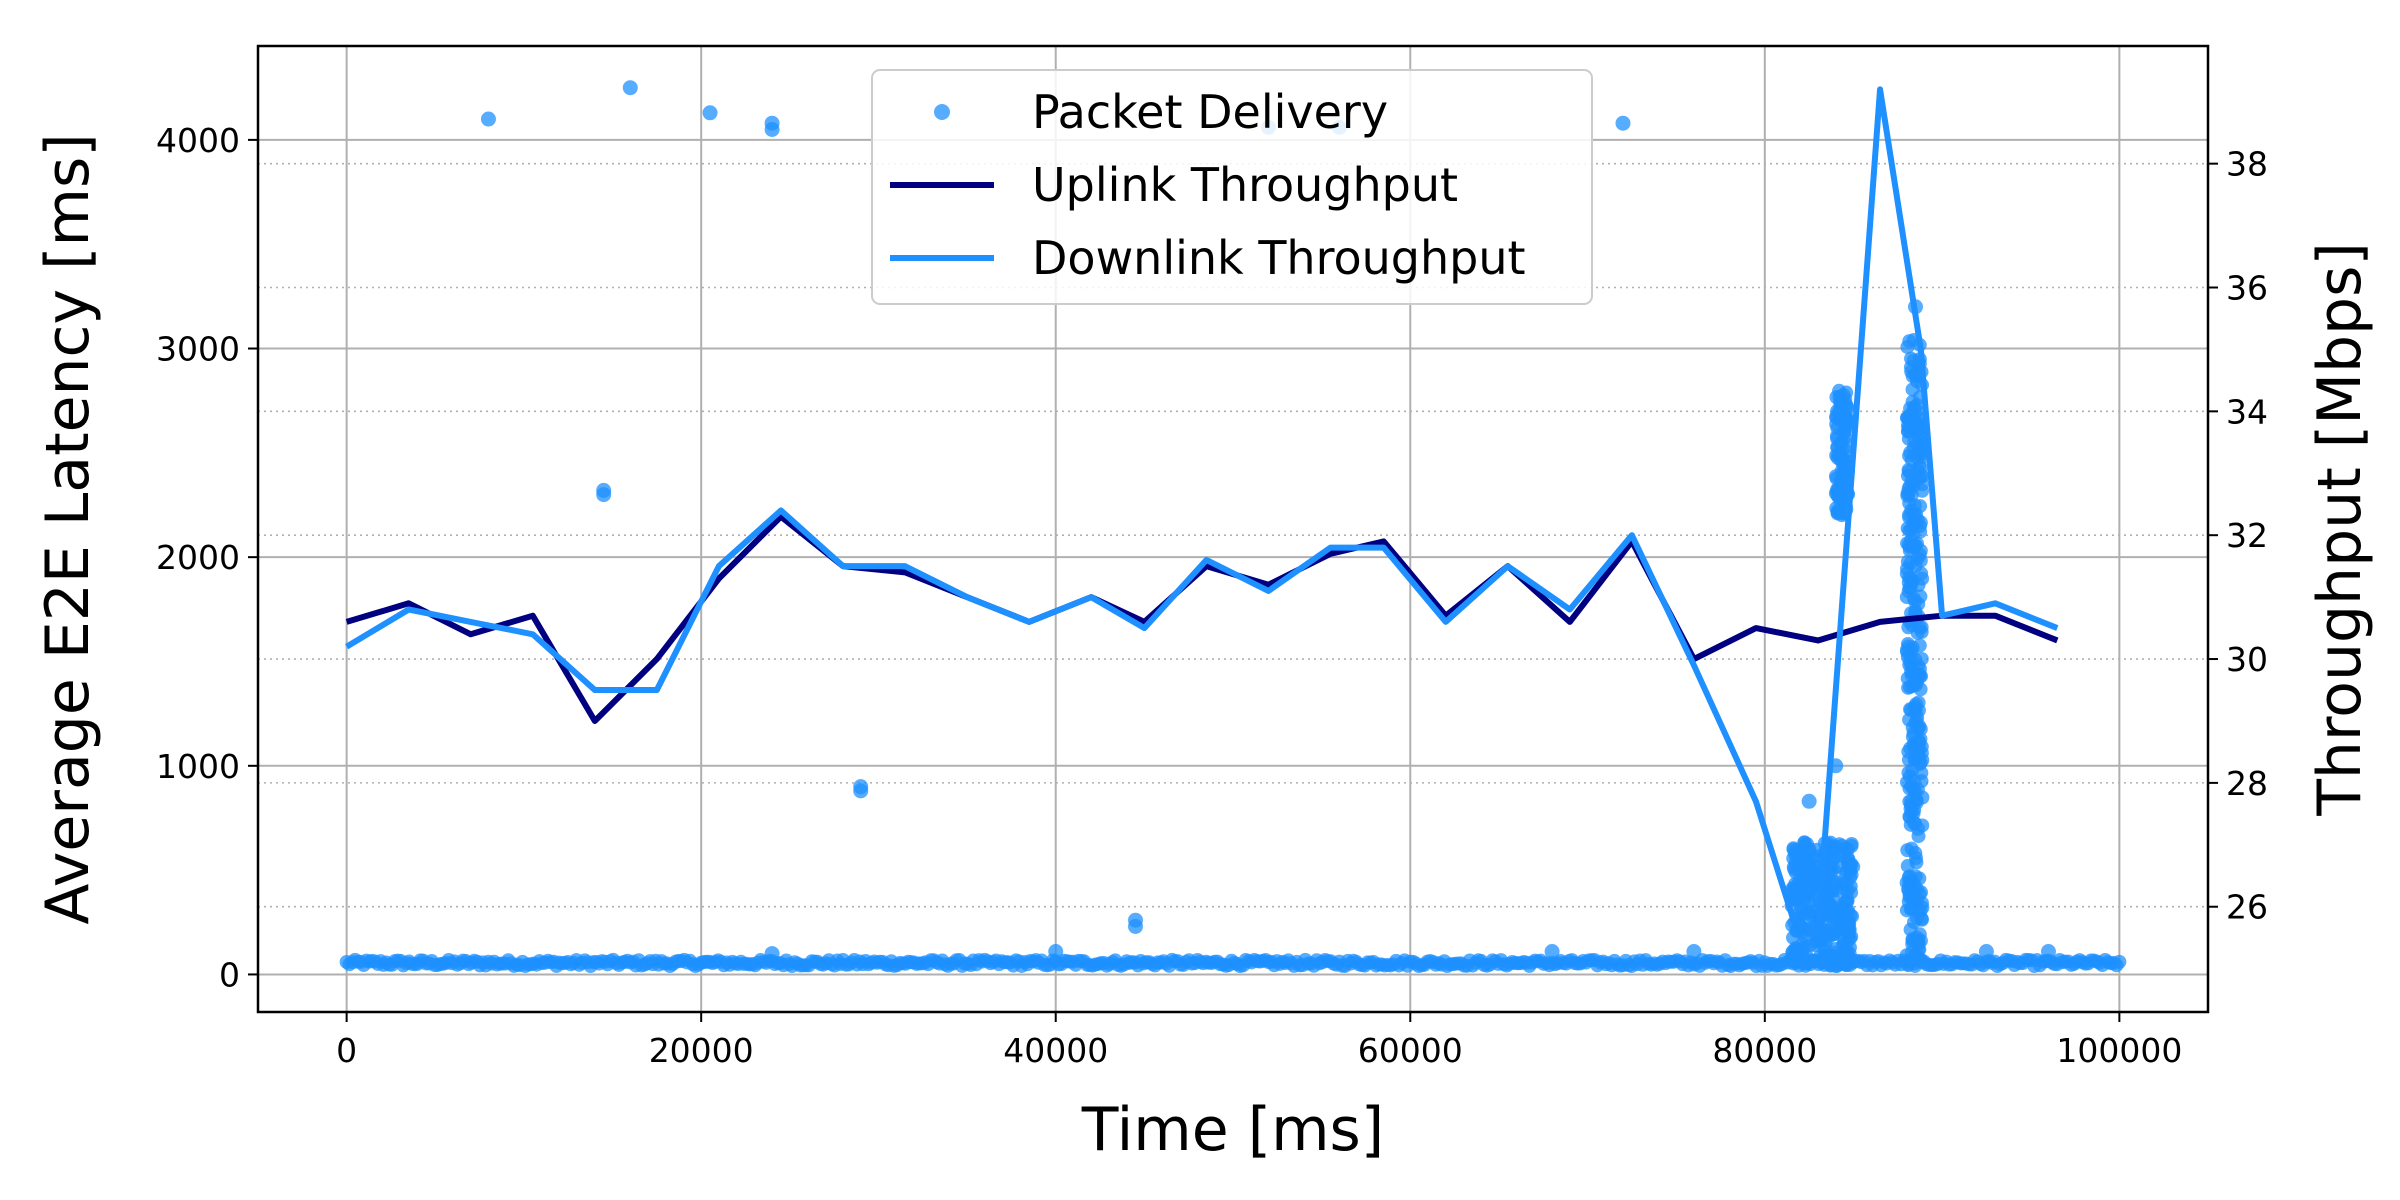  I want to click on y-right-tick-label: 32, so click(2247, 535).